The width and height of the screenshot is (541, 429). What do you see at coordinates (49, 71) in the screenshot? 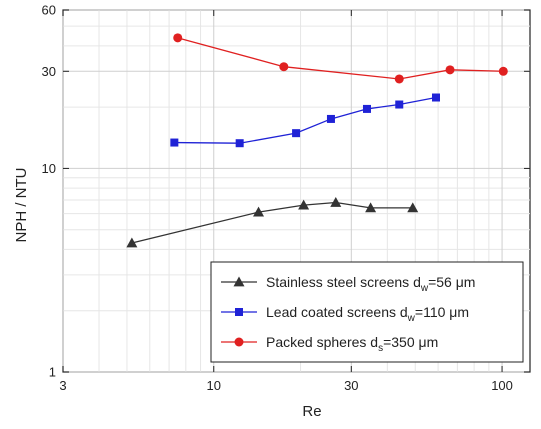
I see `y-tick-label: 30` at bounding box center [49, 71].